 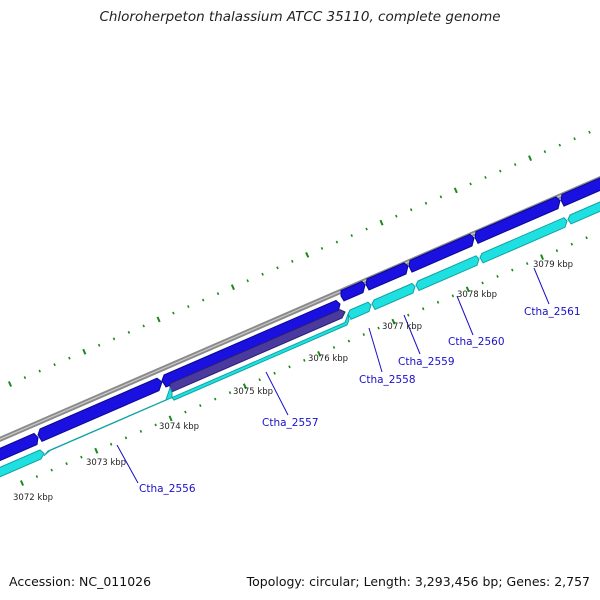 I want to click on gene-label: Ctha_2558, so click(x=387, y=380).